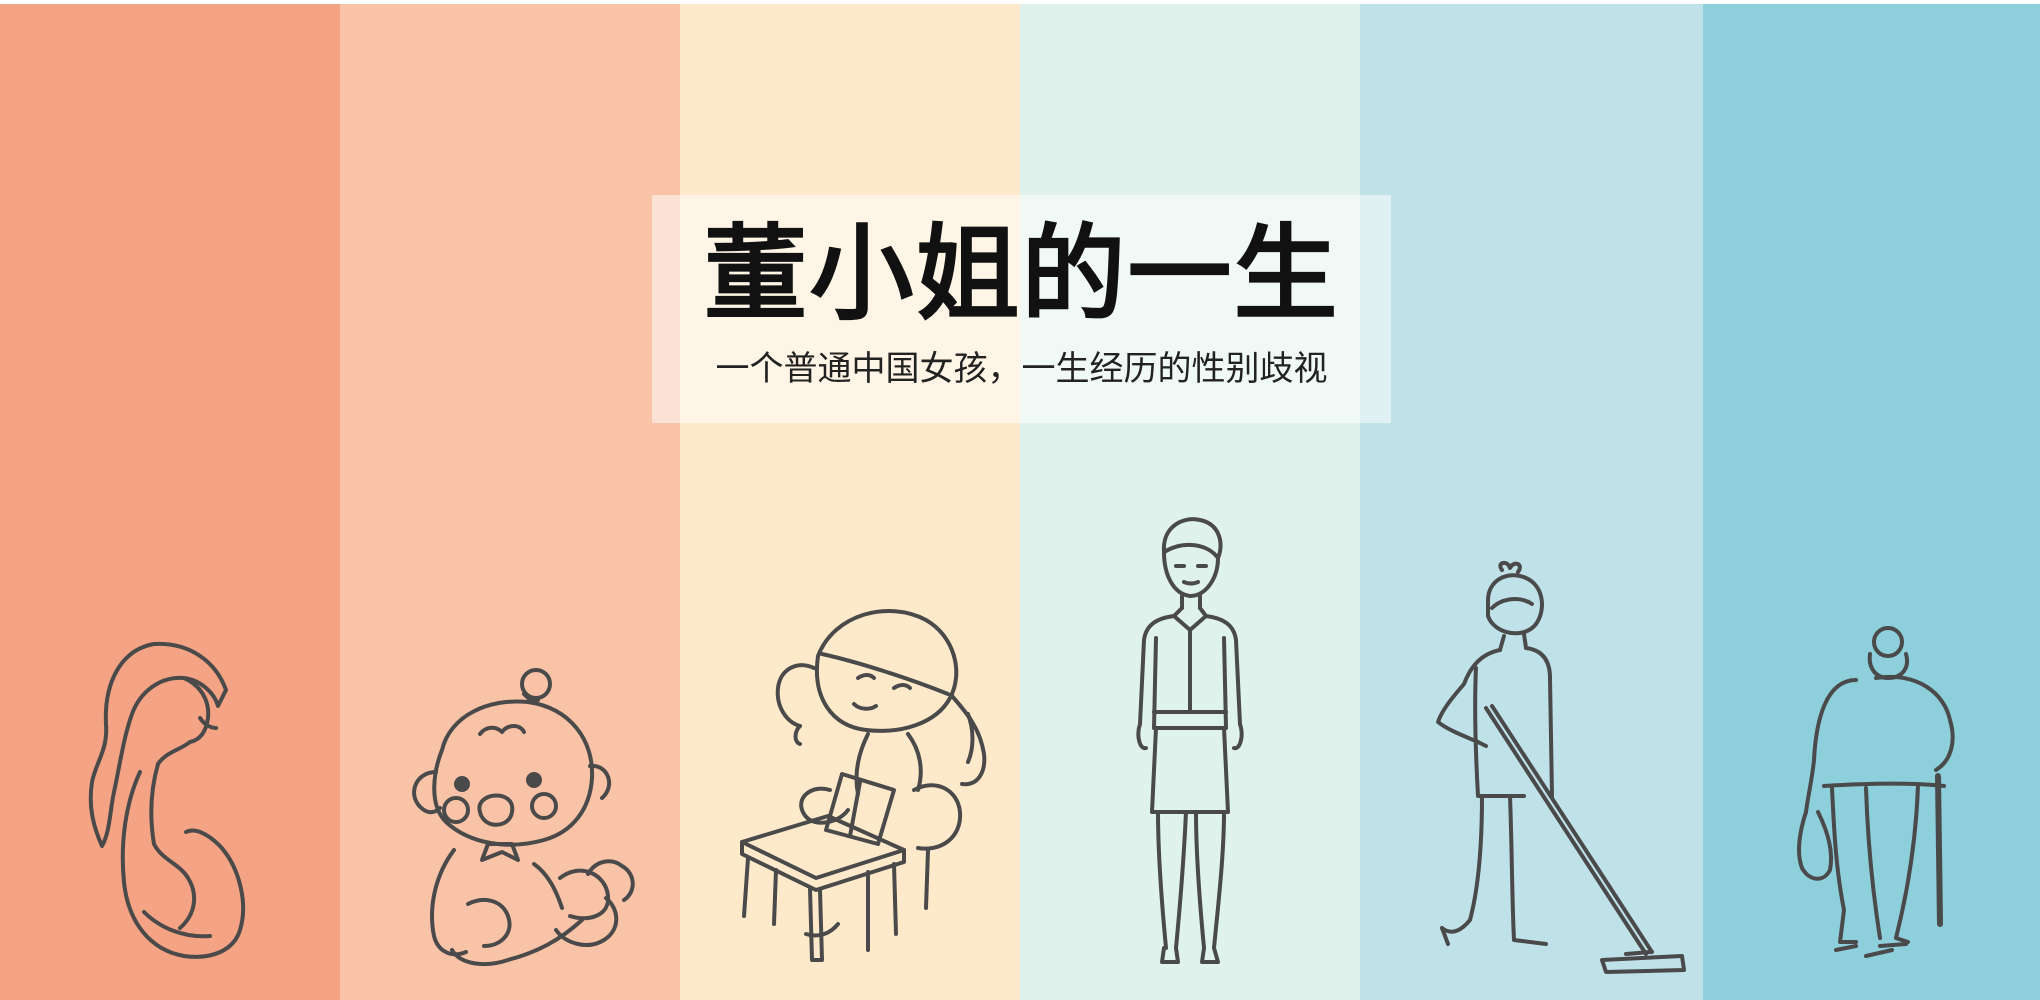 Image resolution: width=2040 pixels, height=1000 pixels. Describe the element at coordinates (856, 783) in the screenshot. I see `schoolgirl-icon` at that location.